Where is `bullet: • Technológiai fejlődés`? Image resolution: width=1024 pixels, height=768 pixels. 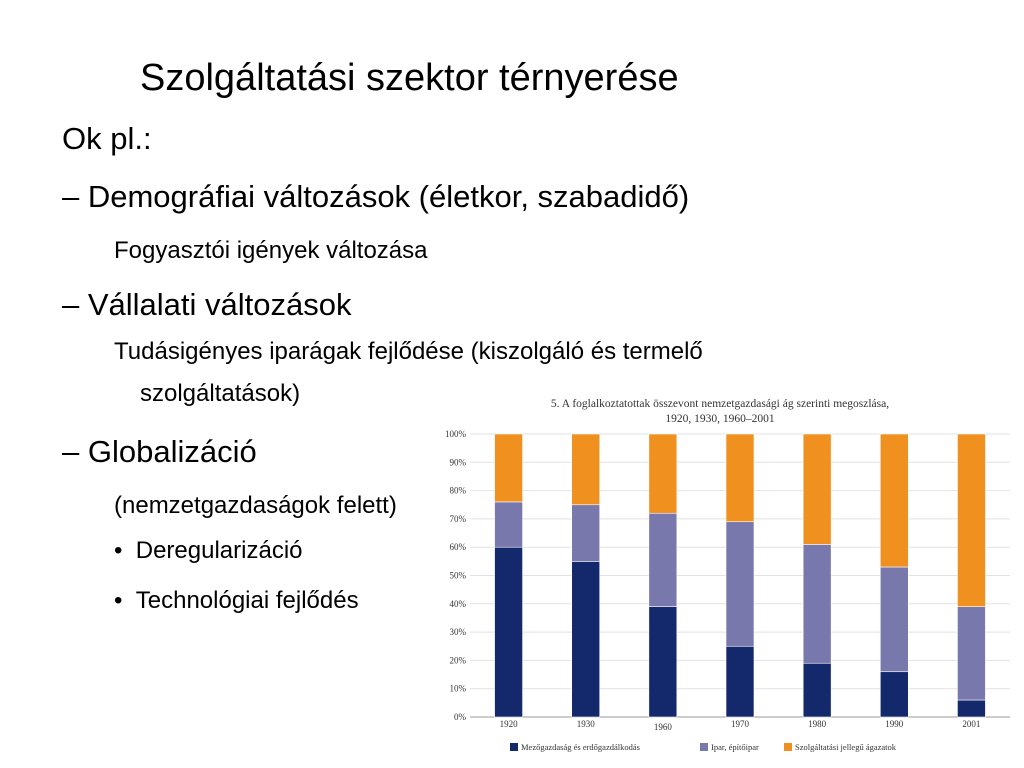 bullet: • Technológiai fejlődés is located at coordinates (236, 600).